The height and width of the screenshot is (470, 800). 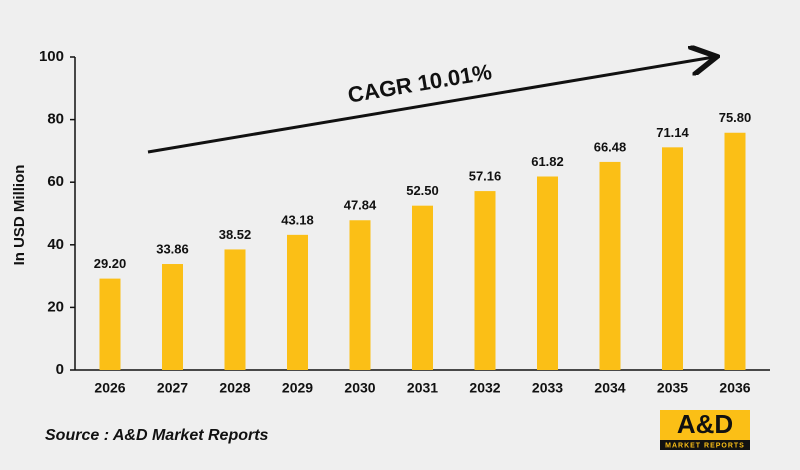 What do you see at coordinates (422, 190) in the screenshot?
I see `value-label: 52.50` at bounding box center [422, 190].